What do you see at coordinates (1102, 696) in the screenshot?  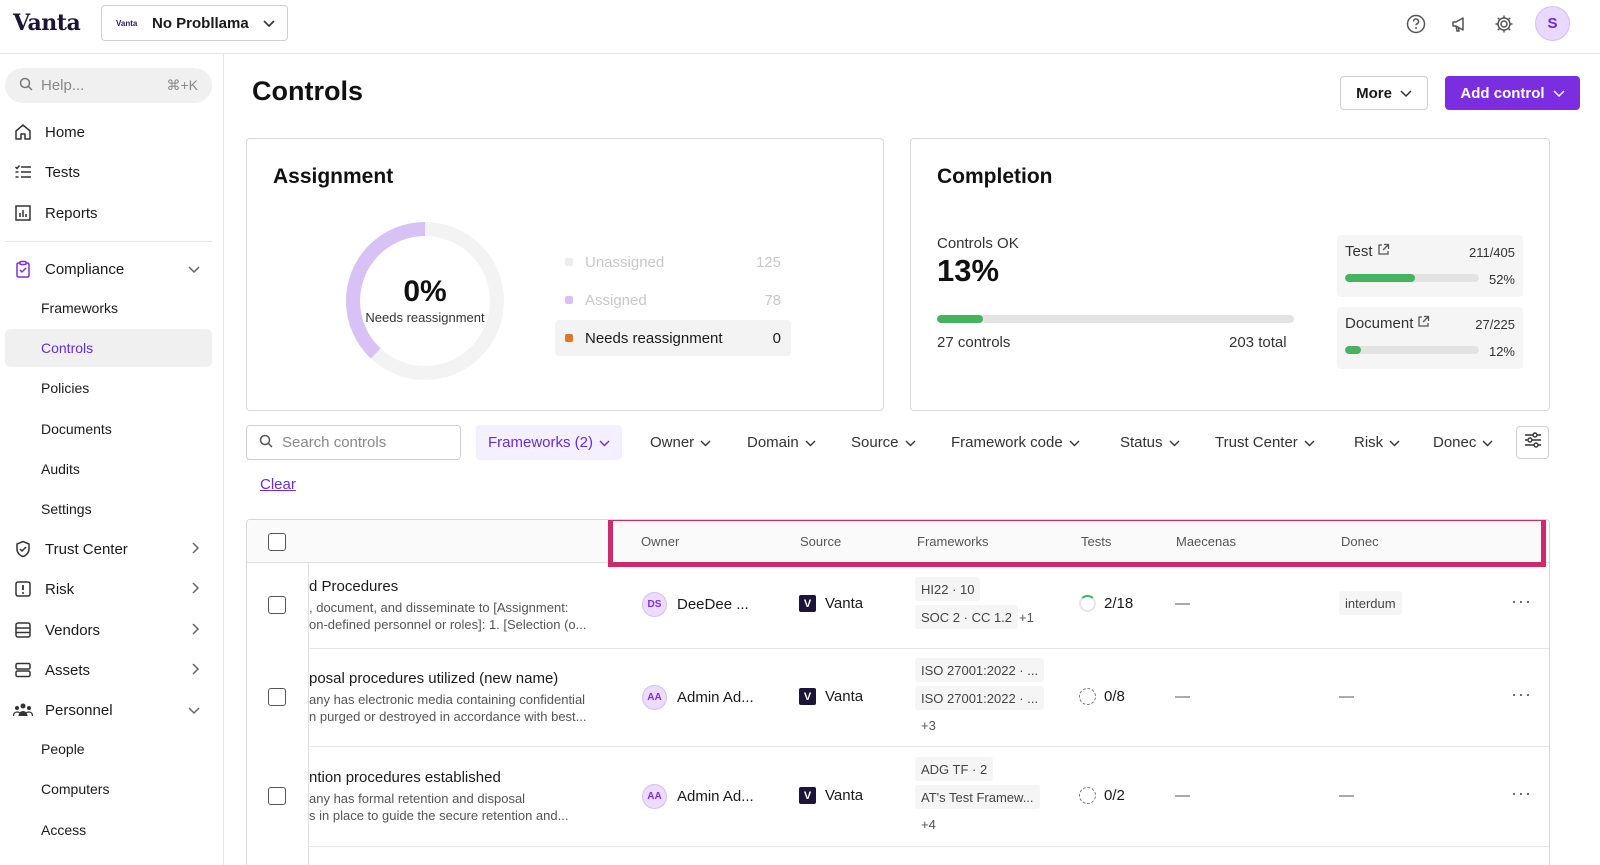 I see `tests-cell: 0/8` at bounding box center [1102, 696].